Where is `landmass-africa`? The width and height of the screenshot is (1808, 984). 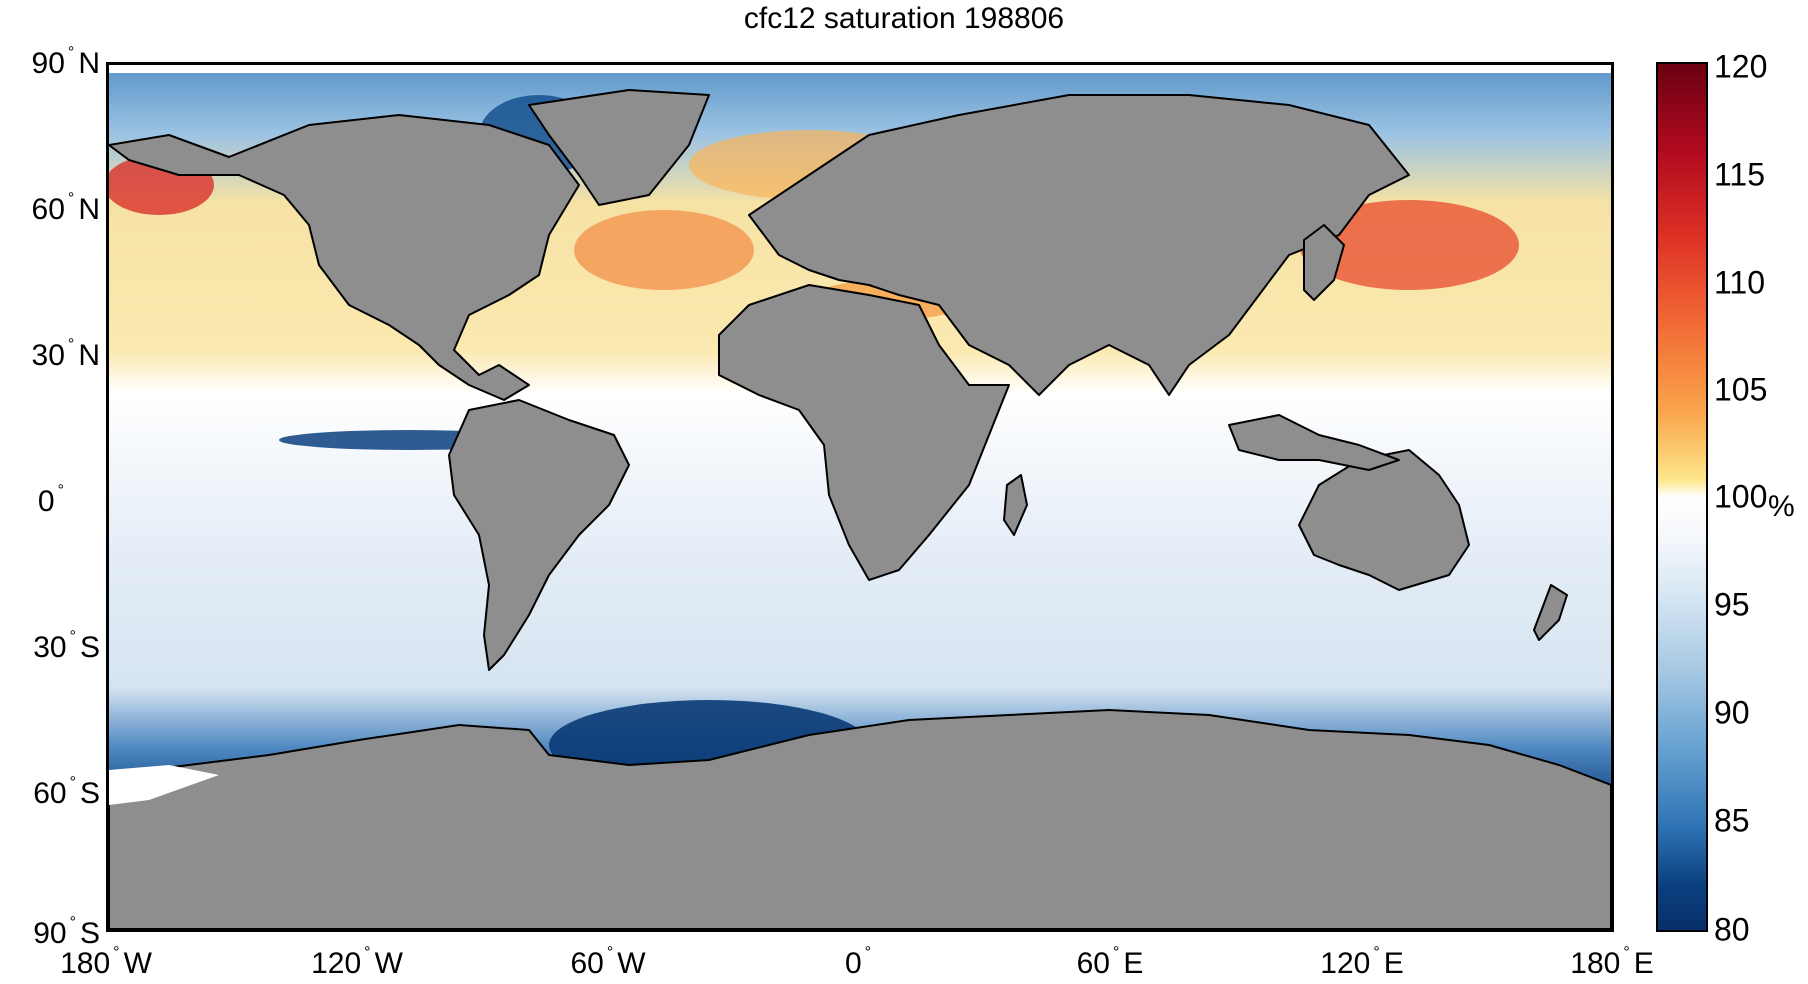
landmass-africa is located at coordinates (864, 432).